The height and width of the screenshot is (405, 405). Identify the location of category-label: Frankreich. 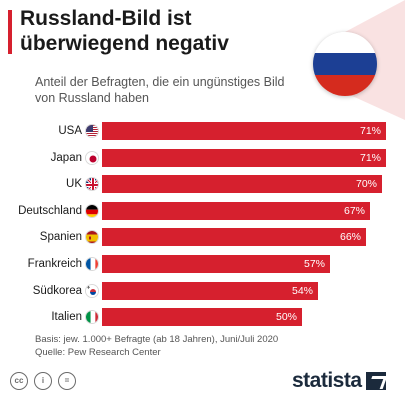
(54, 264).